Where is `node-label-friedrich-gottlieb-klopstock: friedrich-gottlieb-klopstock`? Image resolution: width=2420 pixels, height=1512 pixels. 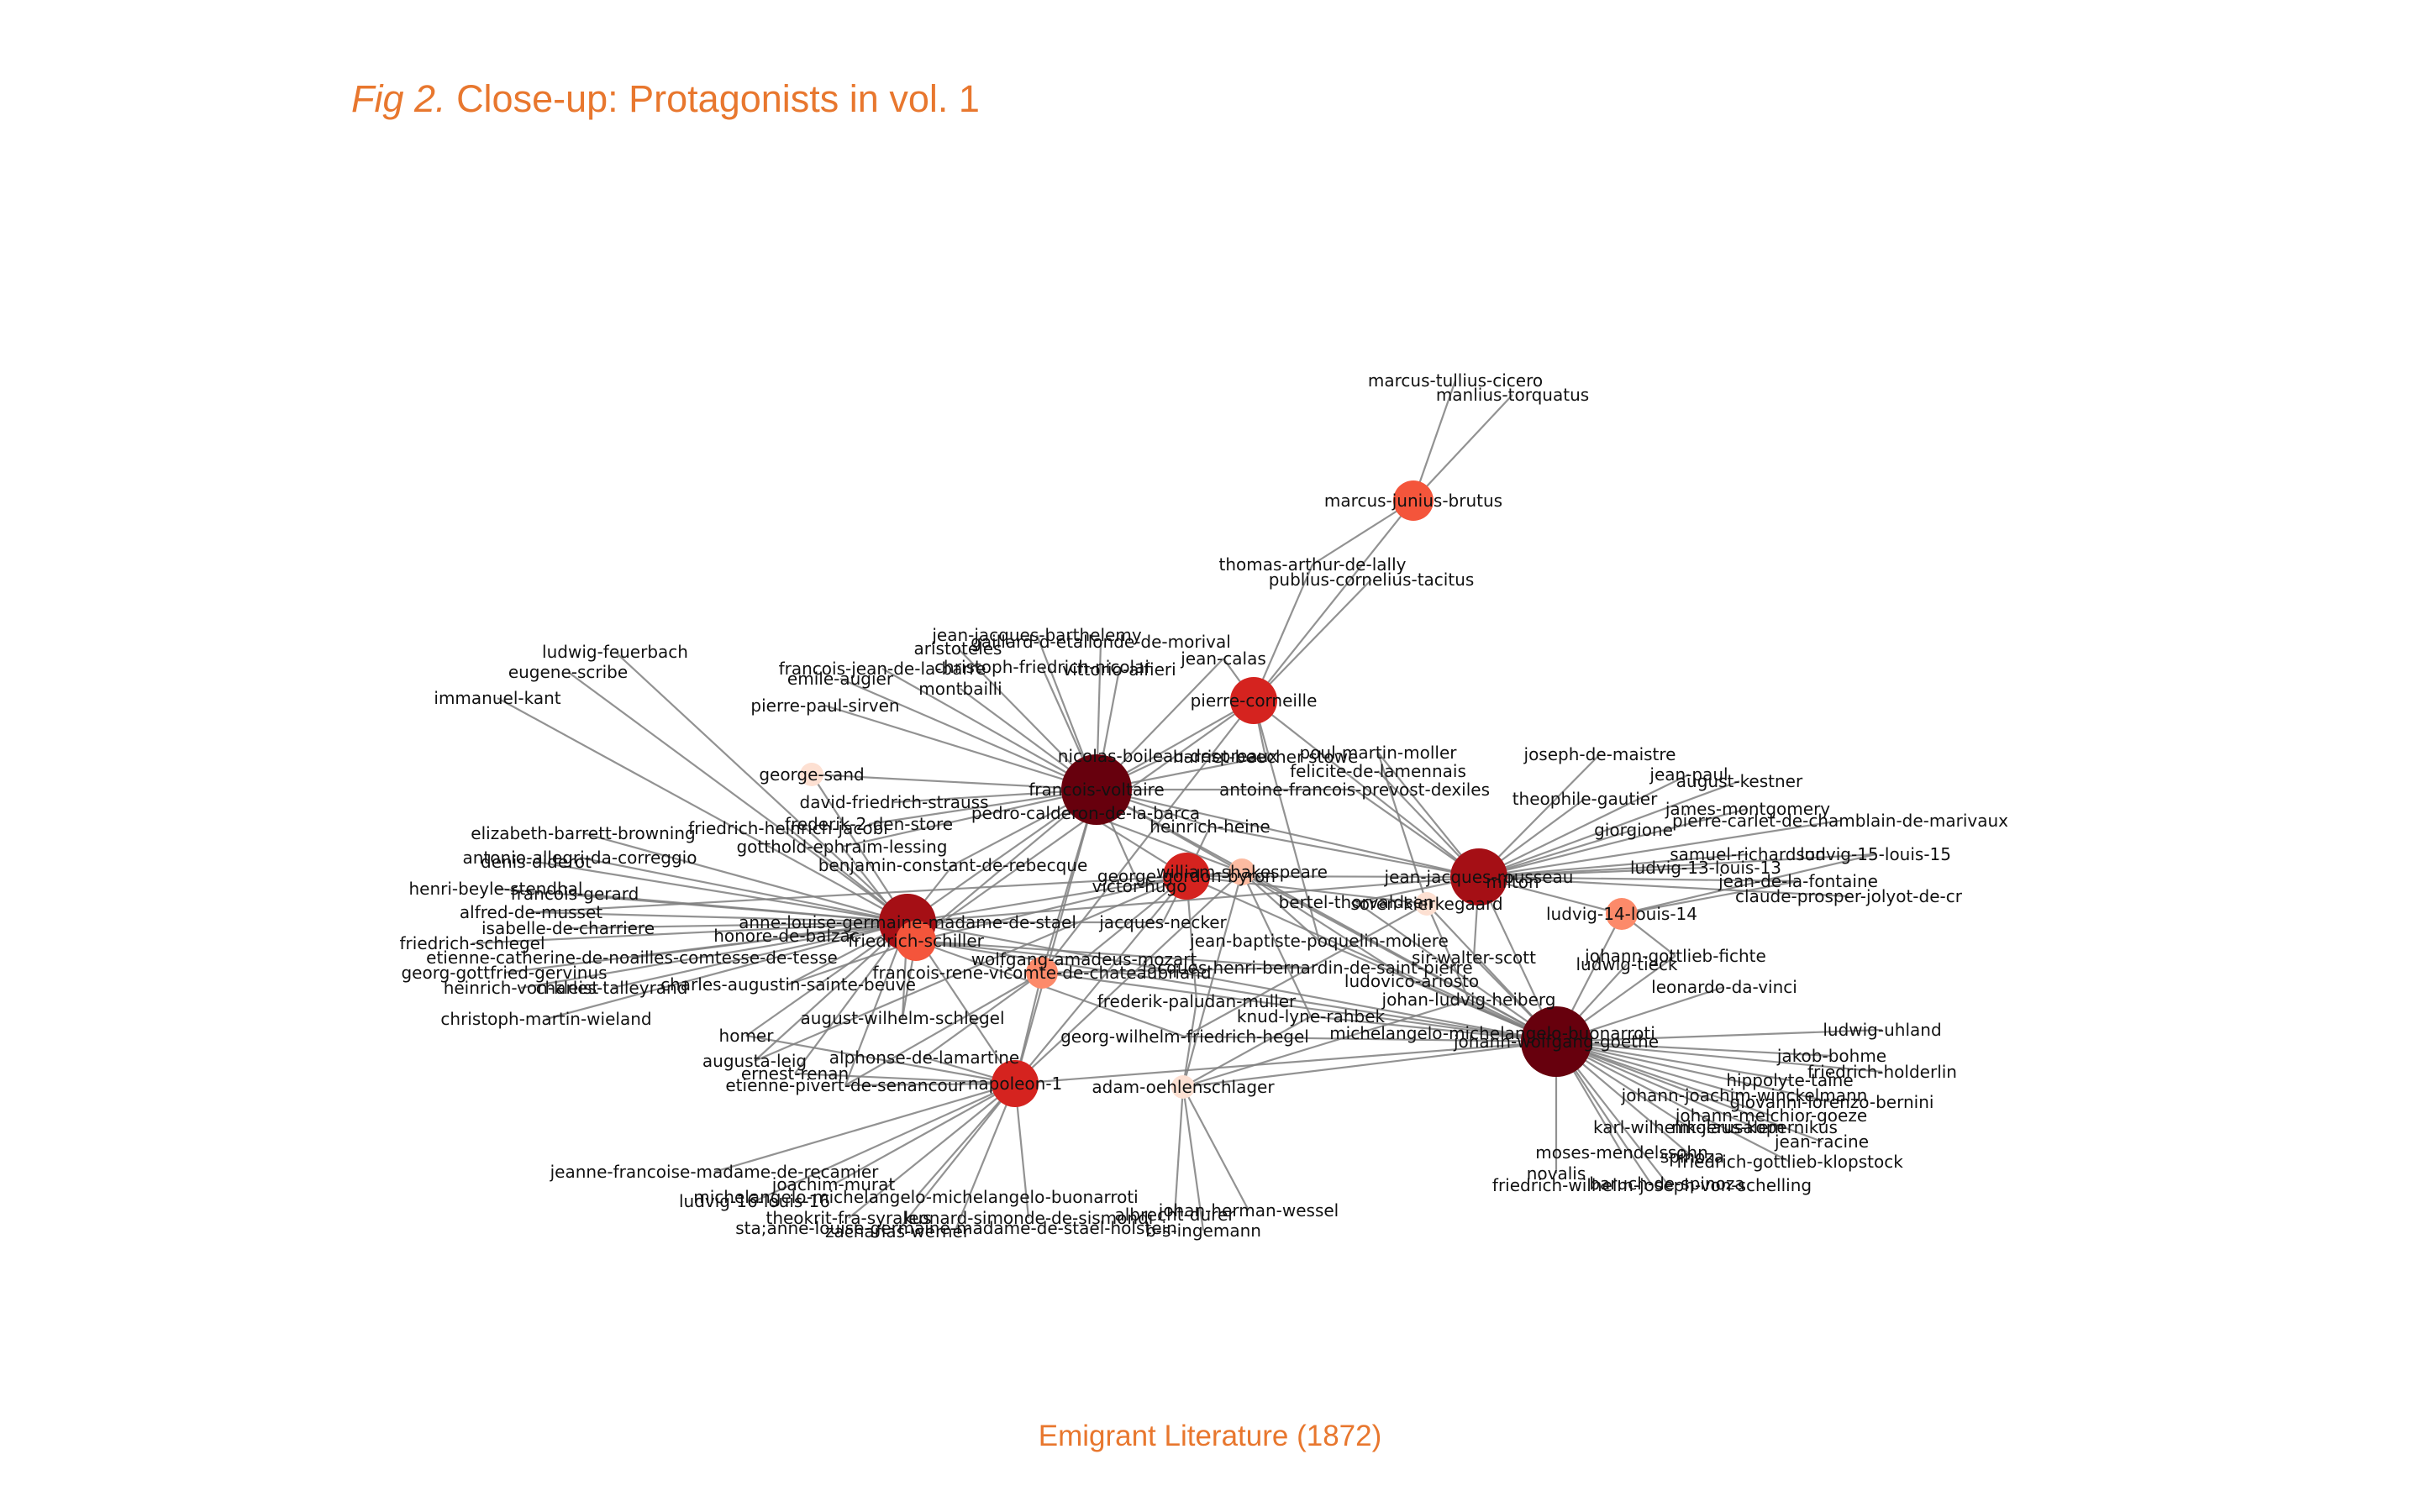 node-label-friedrich-gottlieb-klopstock: friedrich-gottlieb-klopstock is located at coordinates (1790, 1162).